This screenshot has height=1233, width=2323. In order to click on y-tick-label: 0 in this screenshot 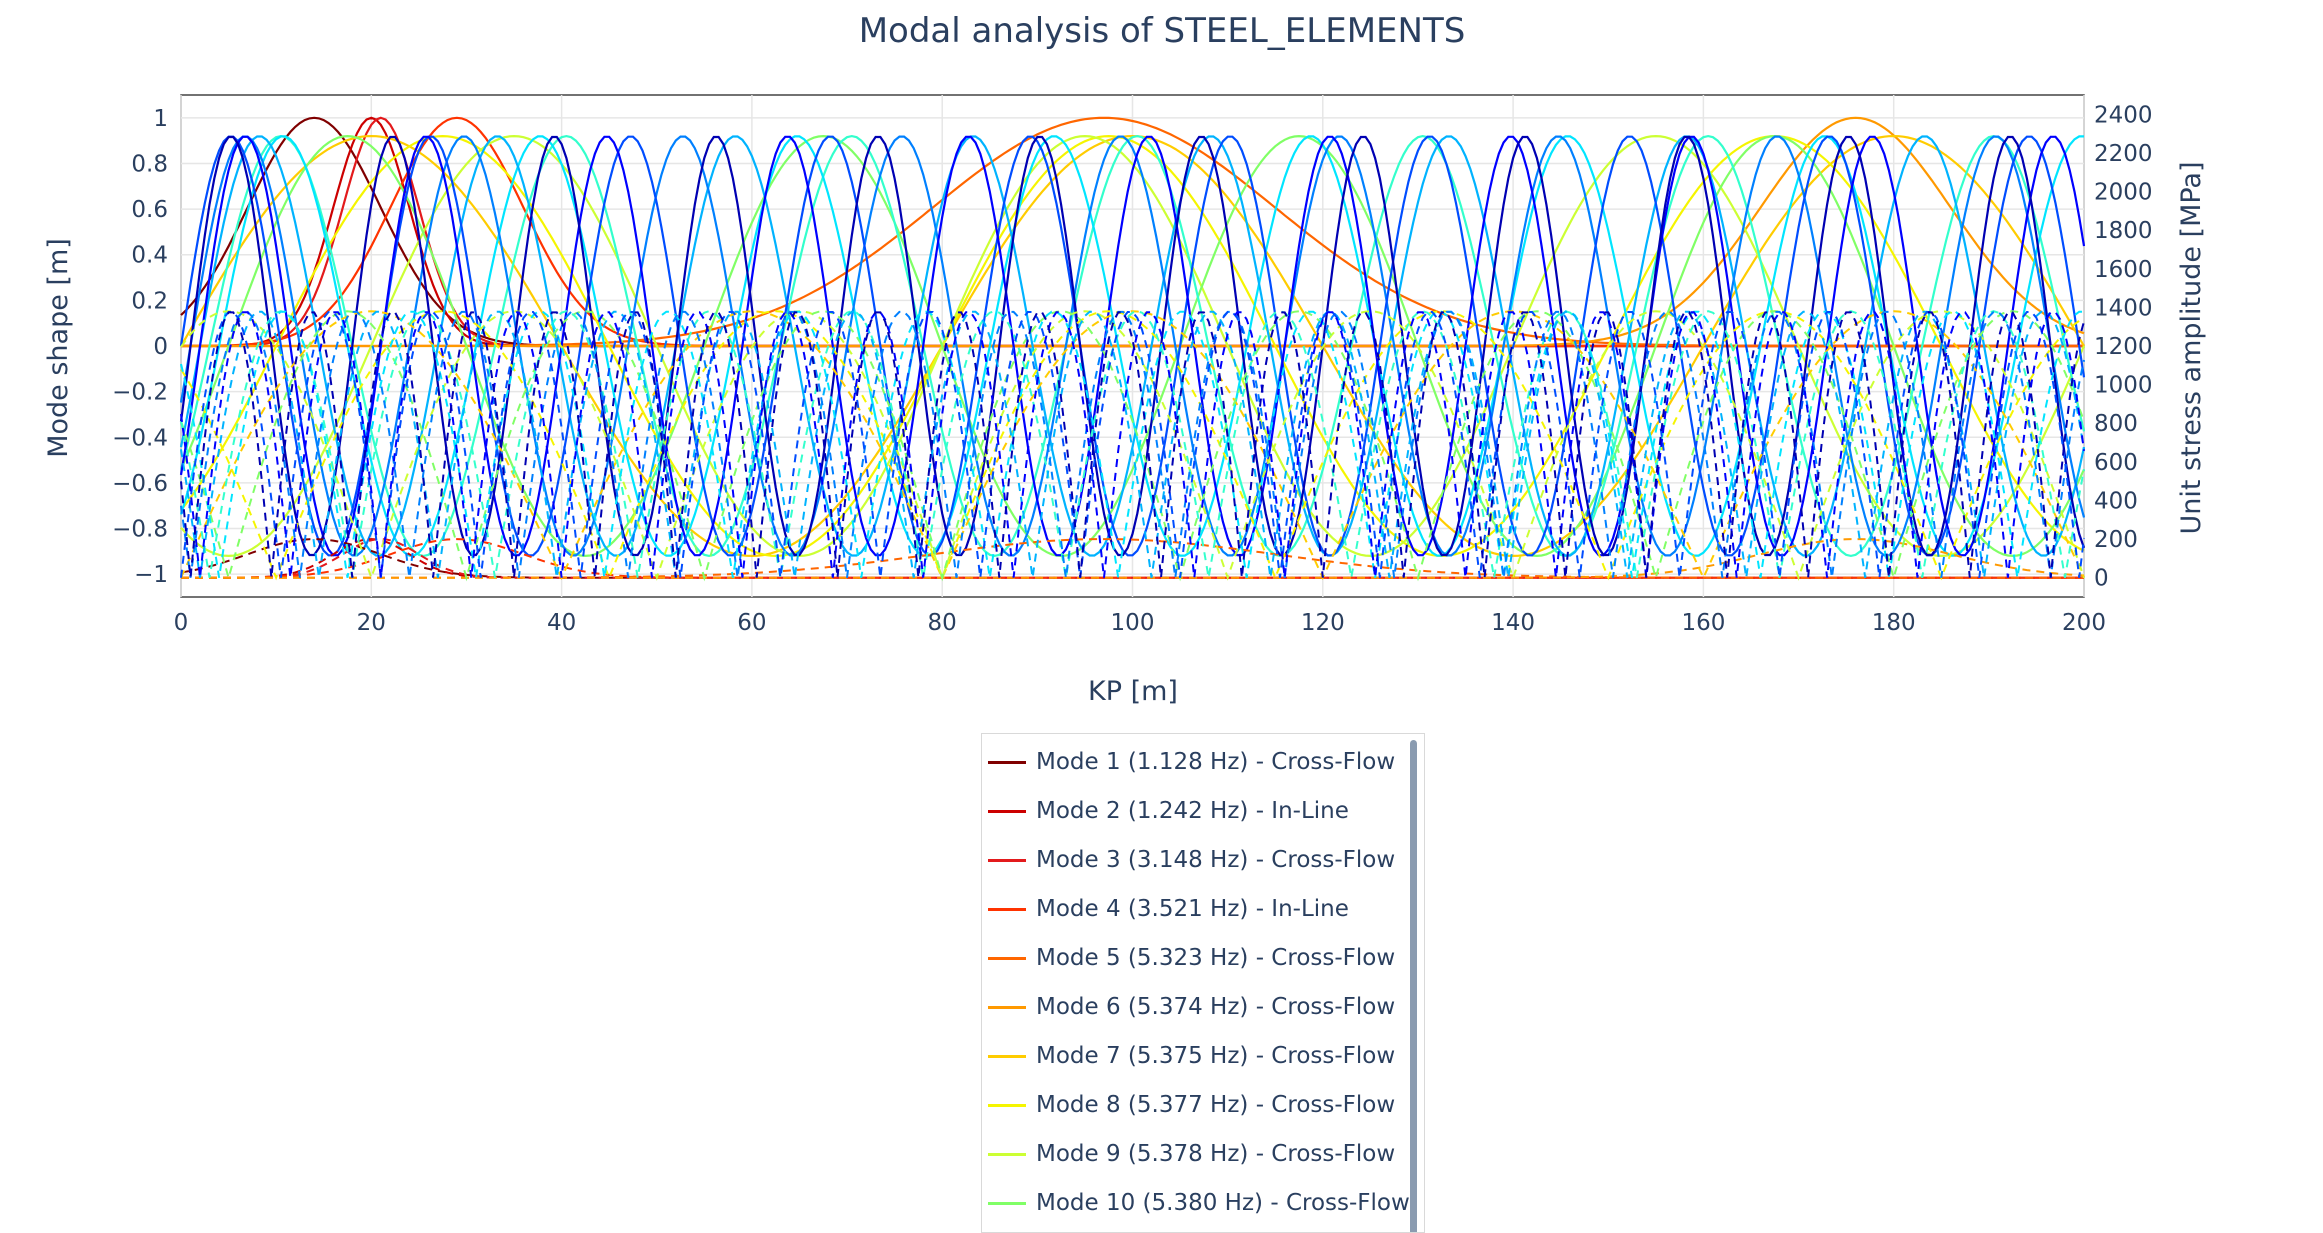, I will do `click(160, 347)`.